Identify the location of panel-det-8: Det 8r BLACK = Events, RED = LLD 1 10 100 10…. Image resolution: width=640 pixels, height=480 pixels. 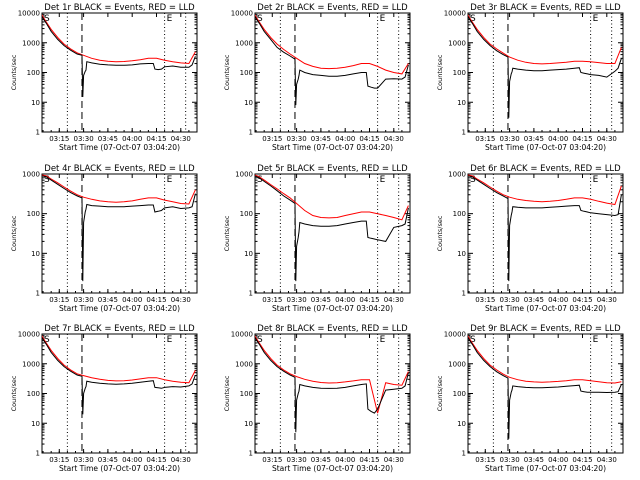
(317, 398).